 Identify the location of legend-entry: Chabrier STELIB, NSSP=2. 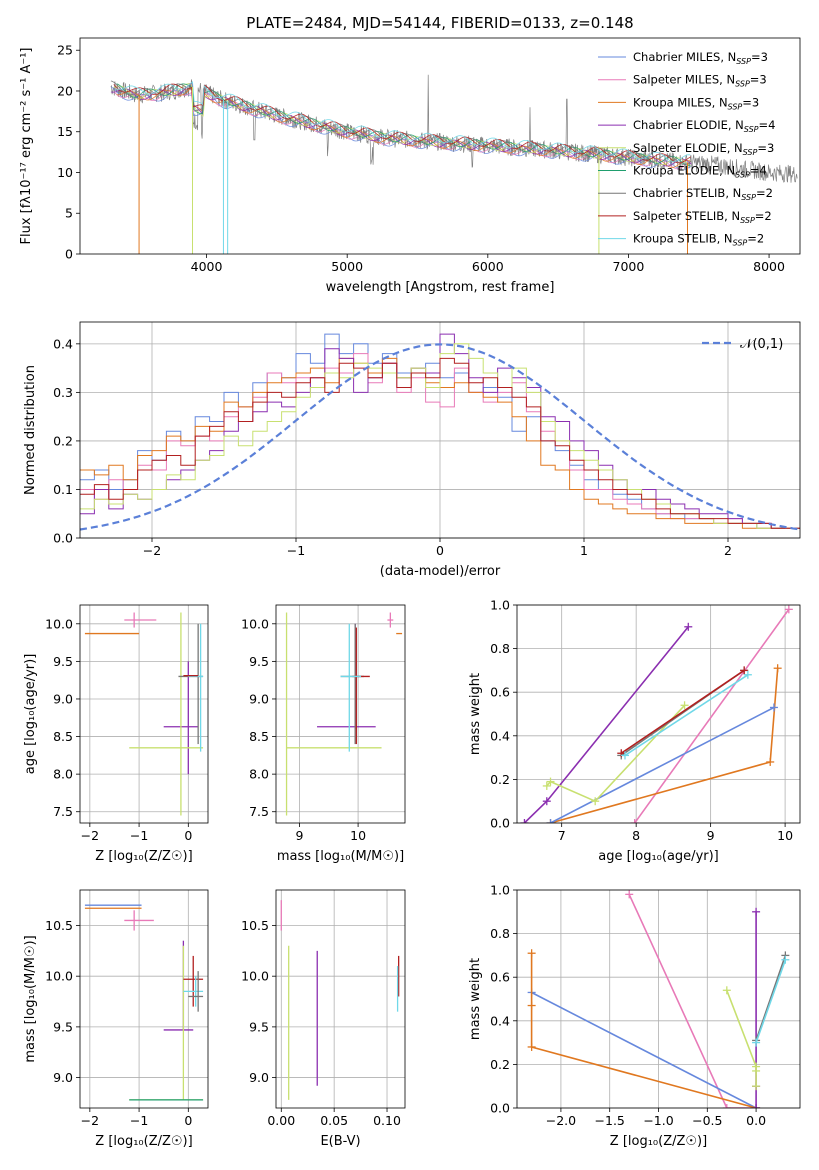
(703, 194).